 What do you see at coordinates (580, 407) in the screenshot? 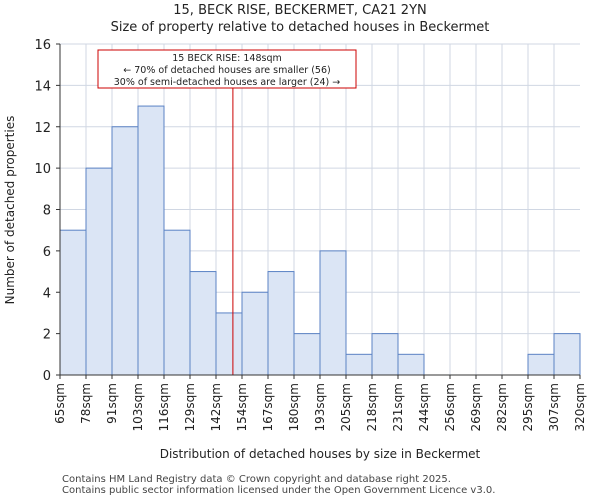
I see `x-tick-label: 320sqm` at bounding box center [580, 407].